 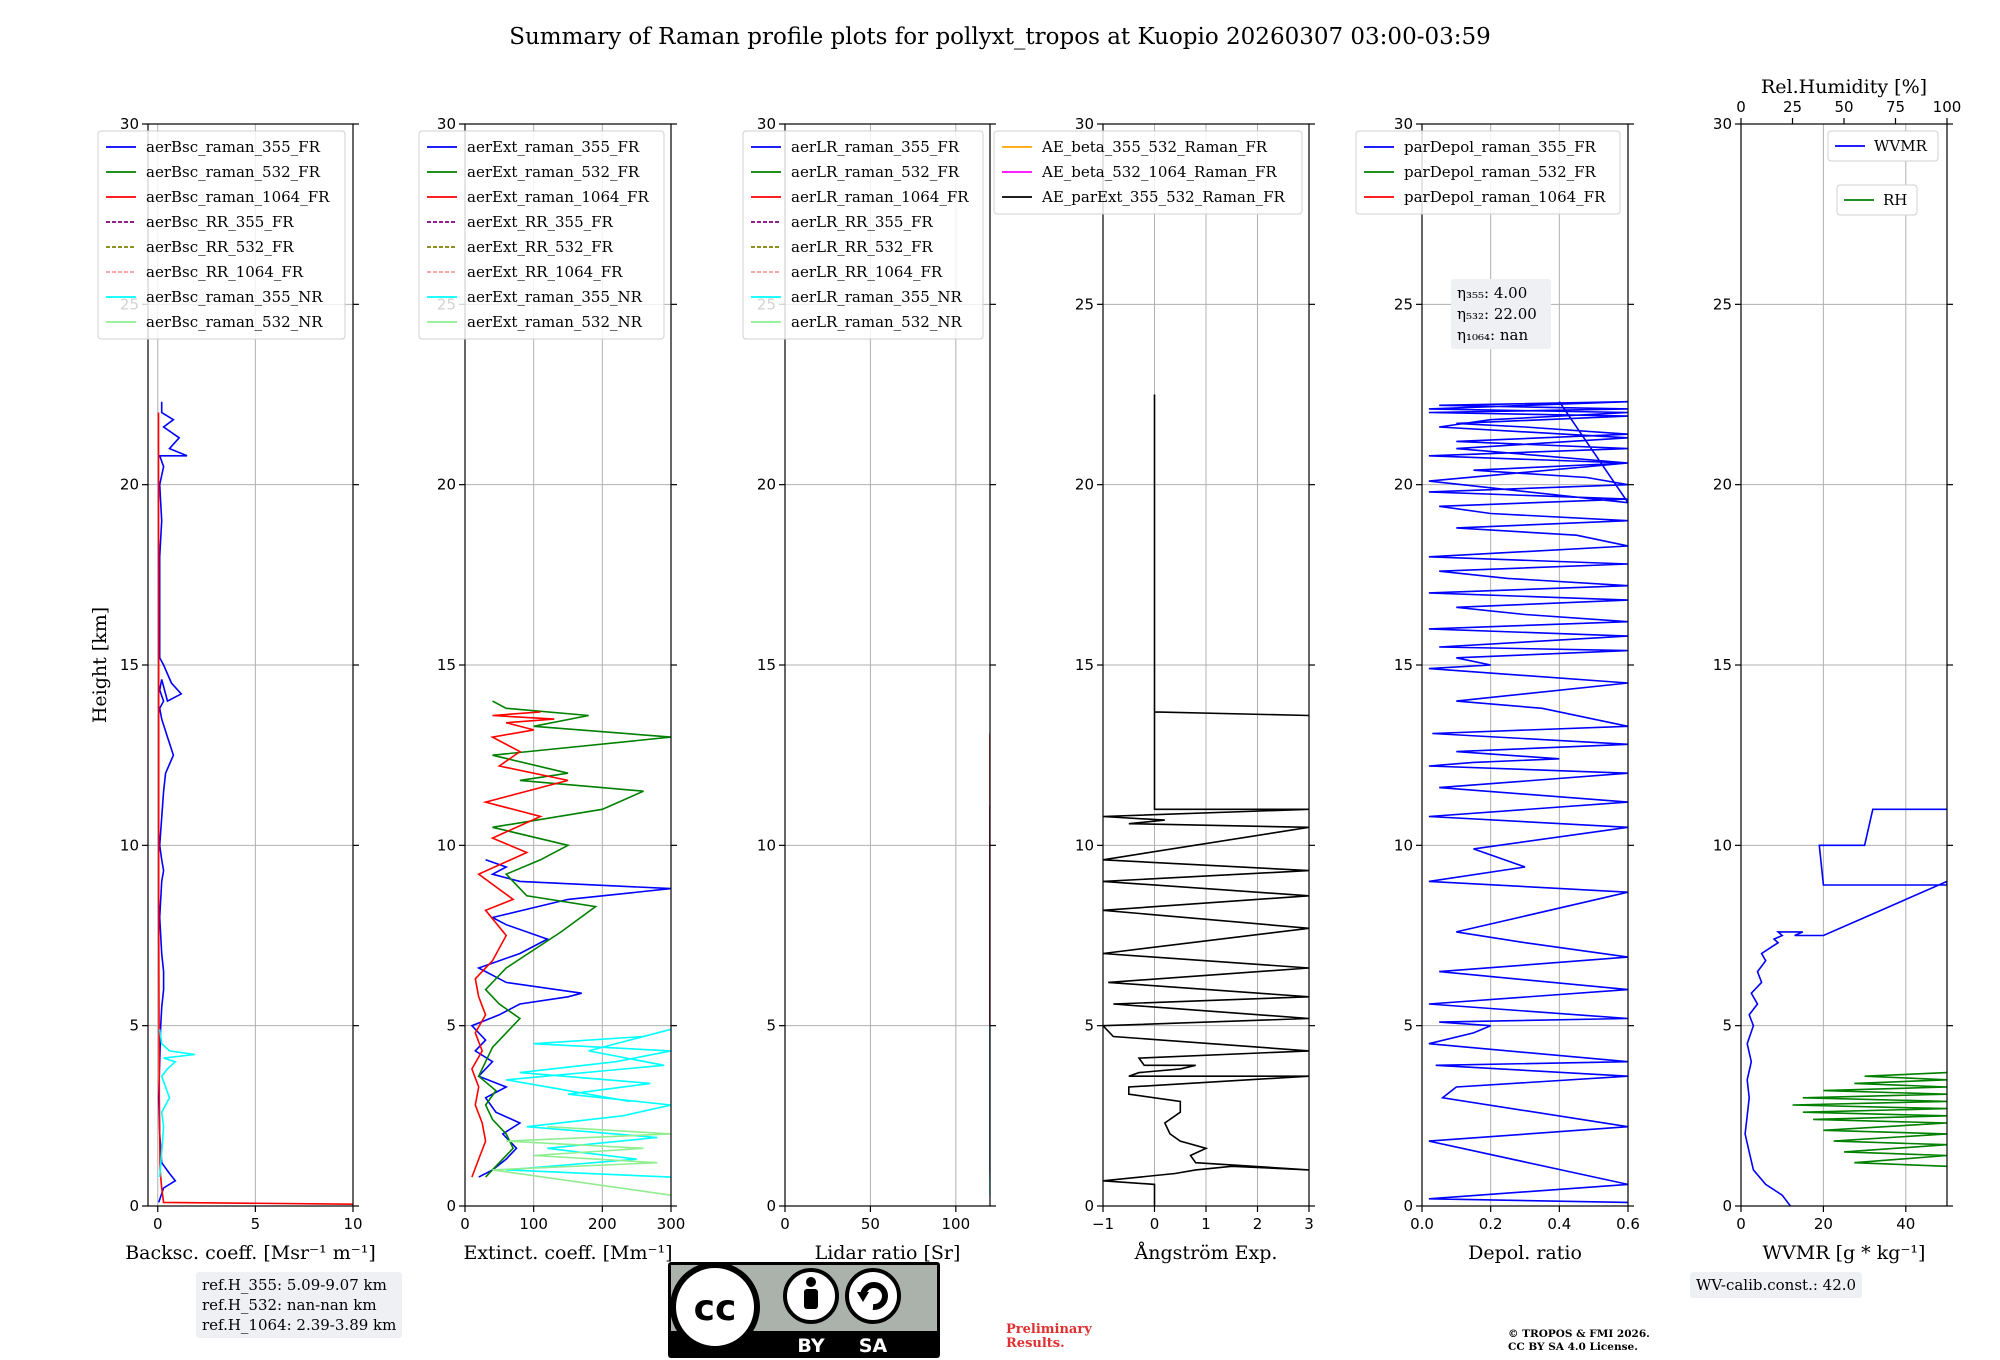 I want to click on top-x-tick-label: 50, so click(x=1843, y=107).